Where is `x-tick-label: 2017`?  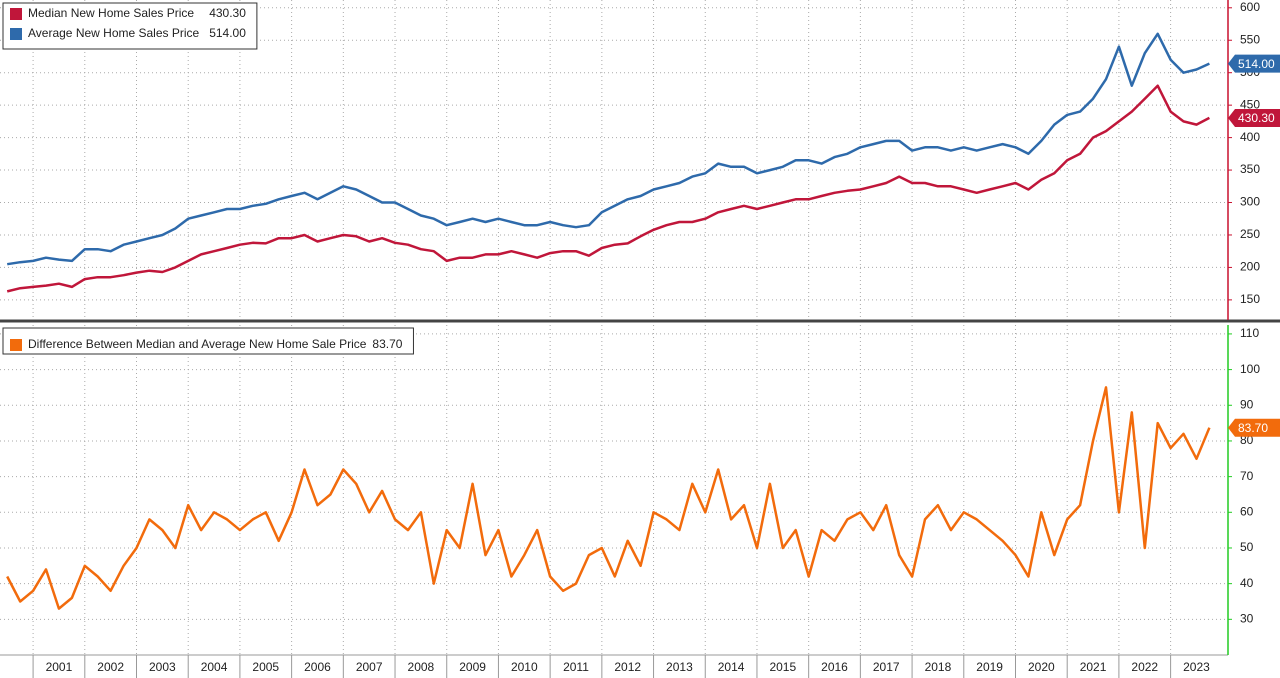 x-tick-label: 2017 is located at coordinates (886, 667).